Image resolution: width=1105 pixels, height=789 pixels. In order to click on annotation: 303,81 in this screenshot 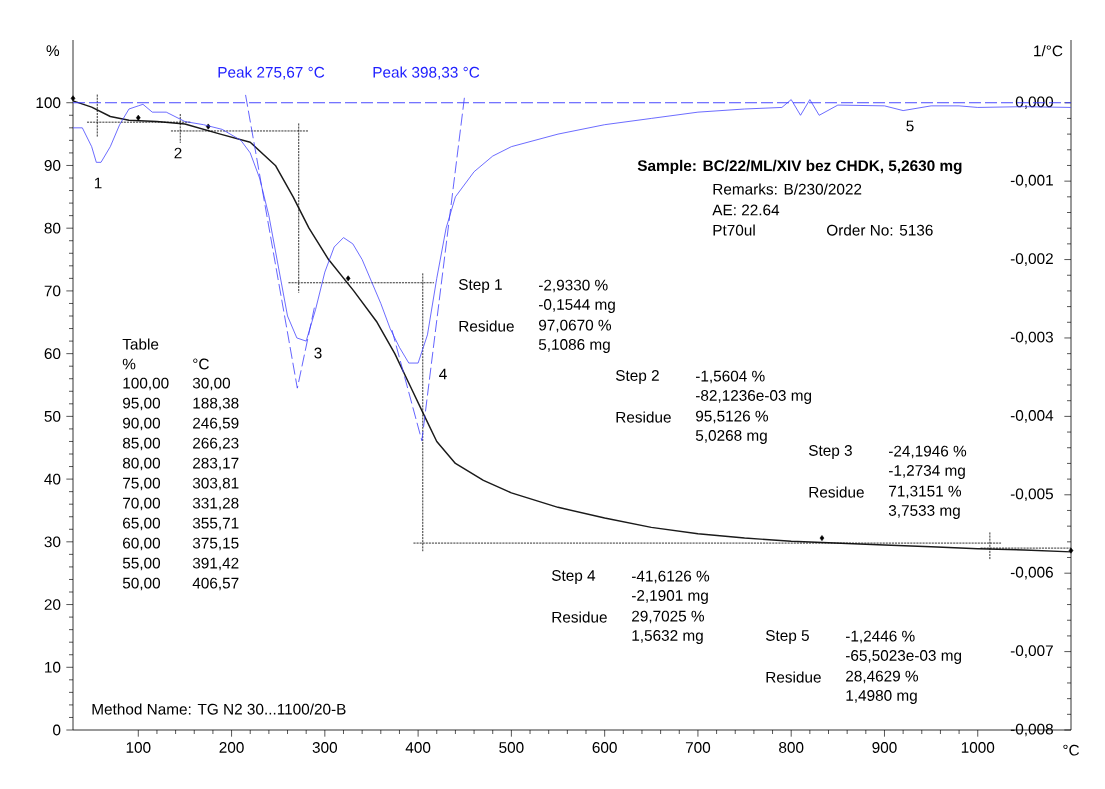, I will do `click(215, 484)`.